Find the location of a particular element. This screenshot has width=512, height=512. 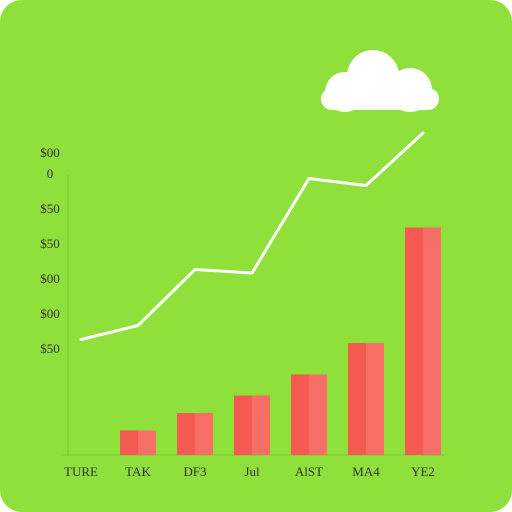

x-tick-label: DF3 is located at coordinates (194, 471).